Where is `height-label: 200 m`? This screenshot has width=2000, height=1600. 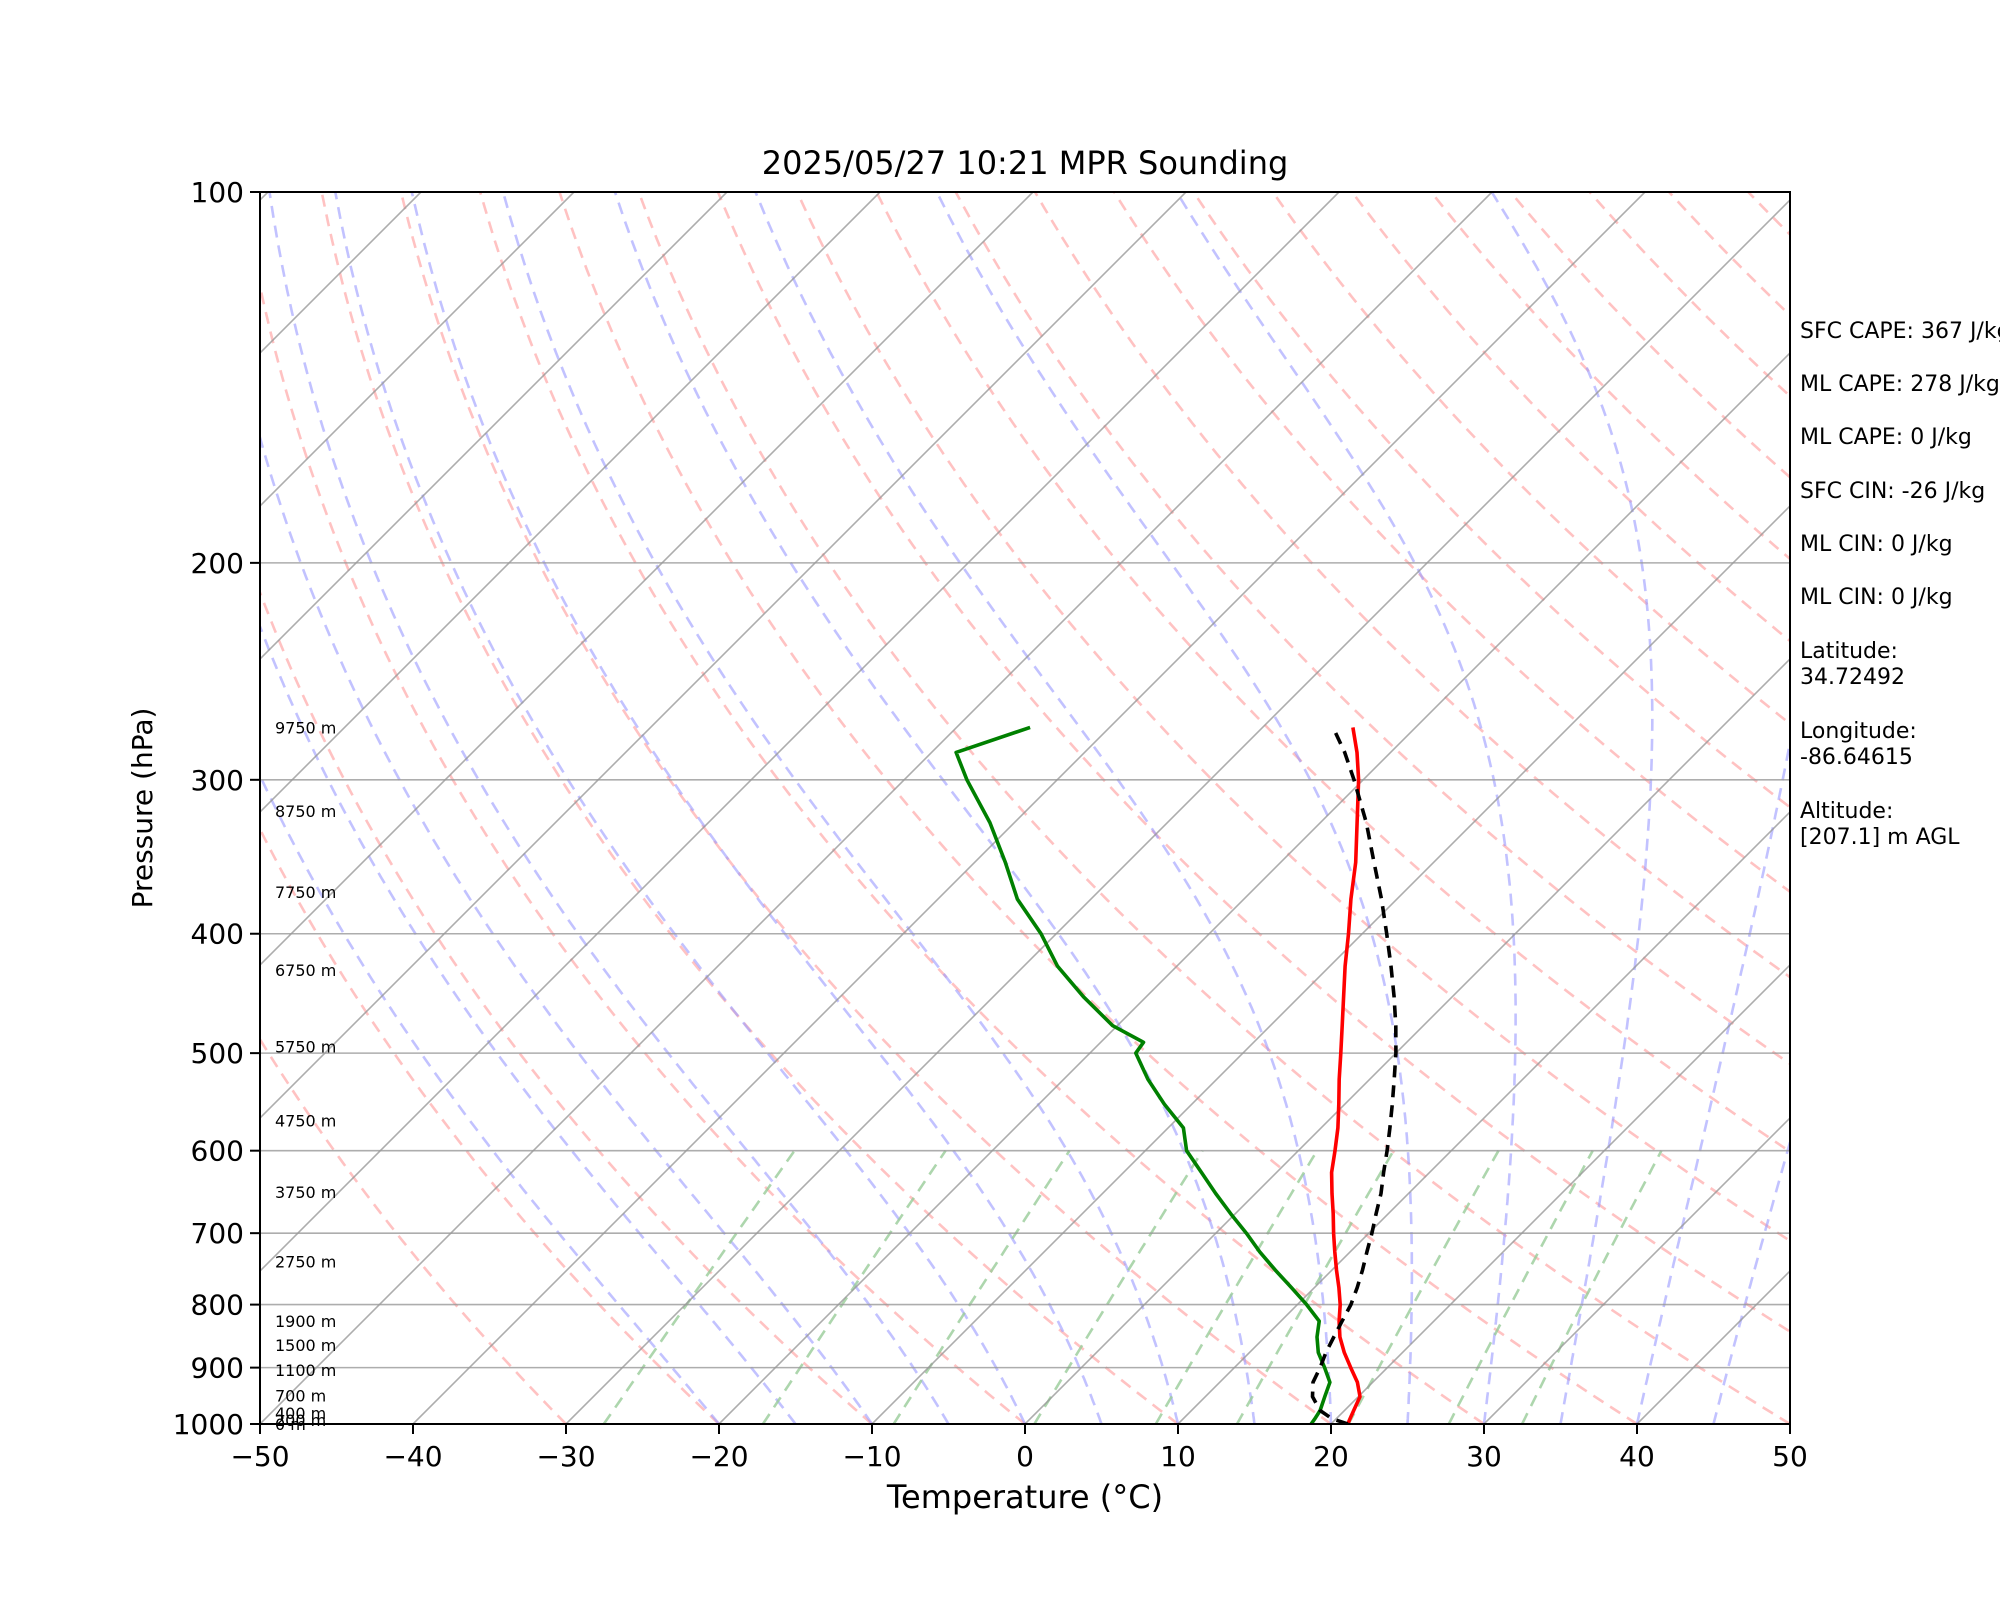
height-label: 200 m is located at coordinates (300, 1420).